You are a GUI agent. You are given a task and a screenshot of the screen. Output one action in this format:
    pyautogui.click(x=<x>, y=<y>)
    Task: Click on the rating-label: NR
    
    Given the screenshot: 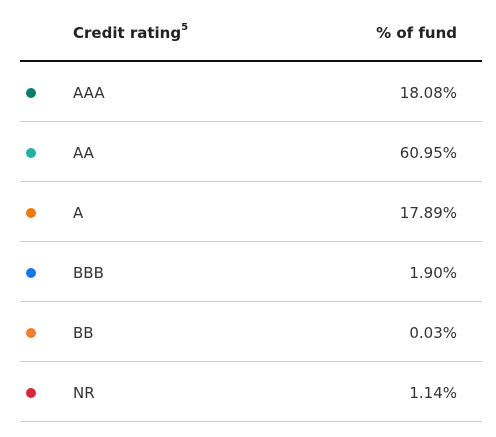 What is the action you would take?
    pyautogui.click(x=84, y=393)
    